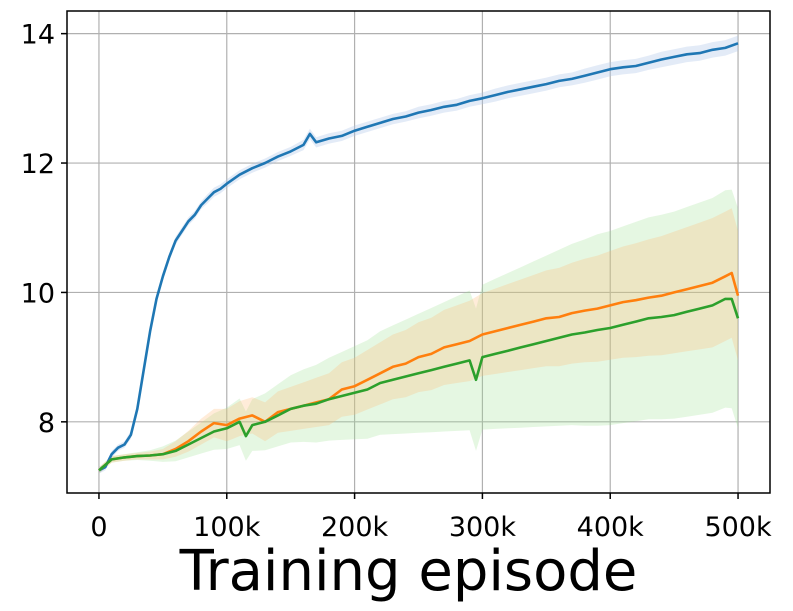 The height and width of the screenshot is (611, 793). Describe the element at coordinates (408, 571) in the screenshot. I see `x-axis-title: Training episode` at that location.